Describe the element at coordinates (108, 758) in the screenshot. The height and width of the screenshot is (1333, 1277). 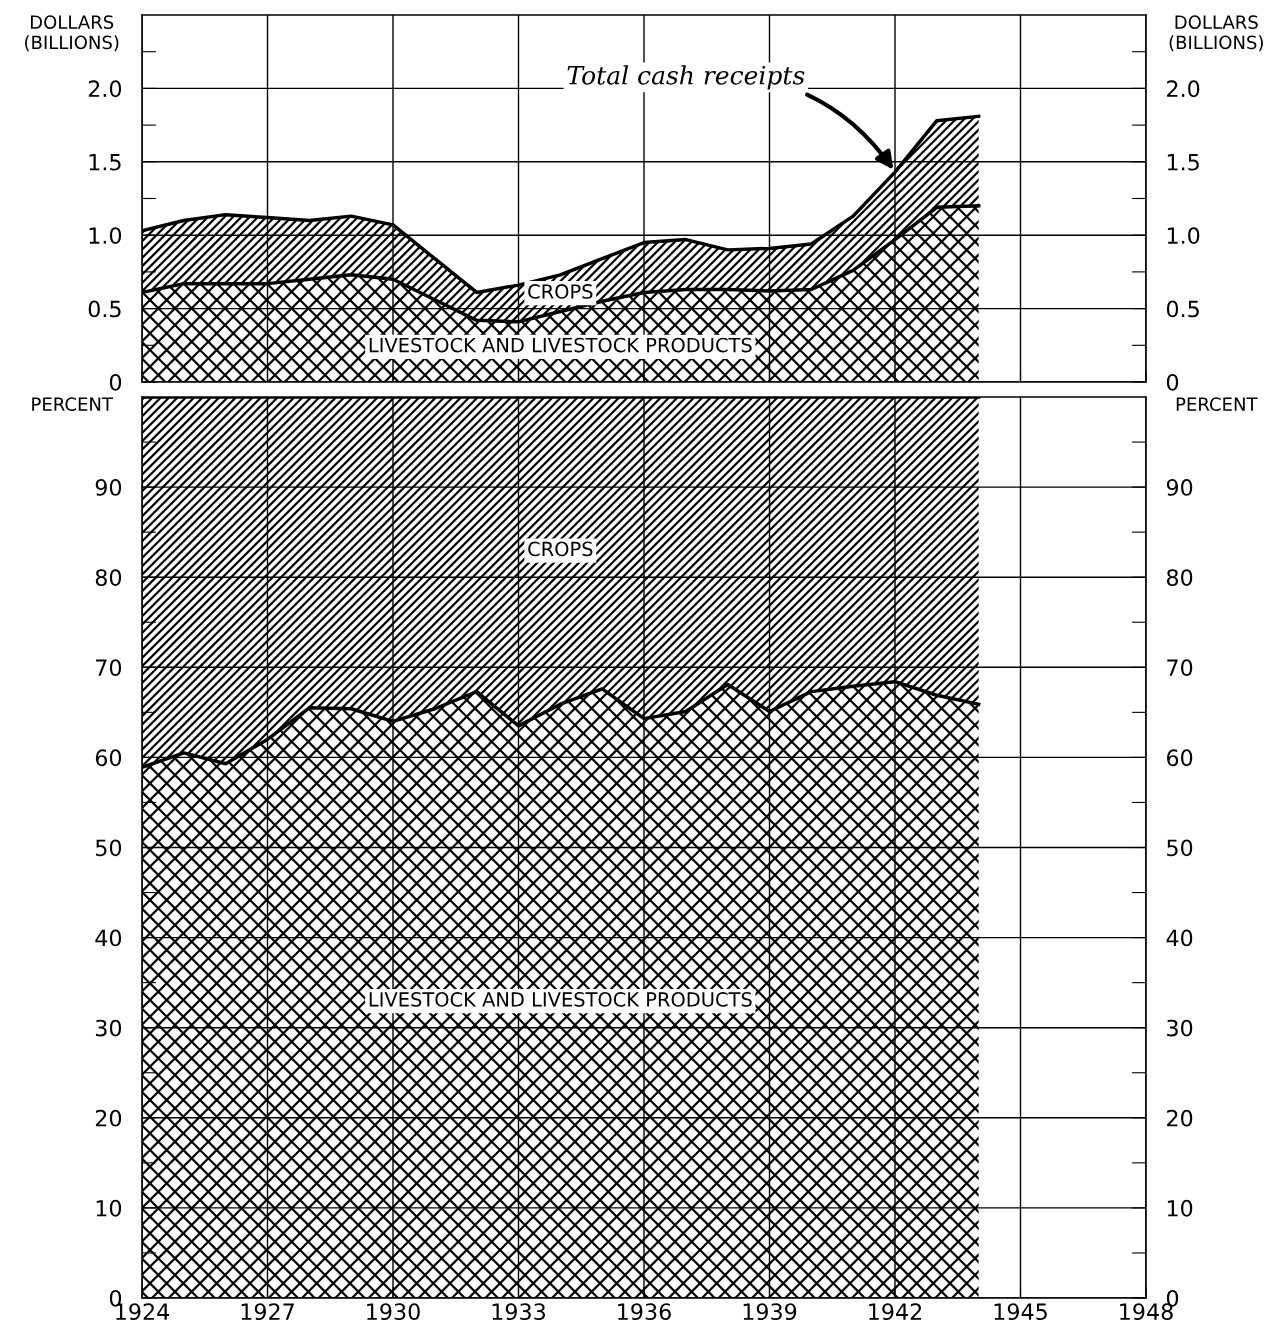
I see `y-tick-label: 60` at that location.